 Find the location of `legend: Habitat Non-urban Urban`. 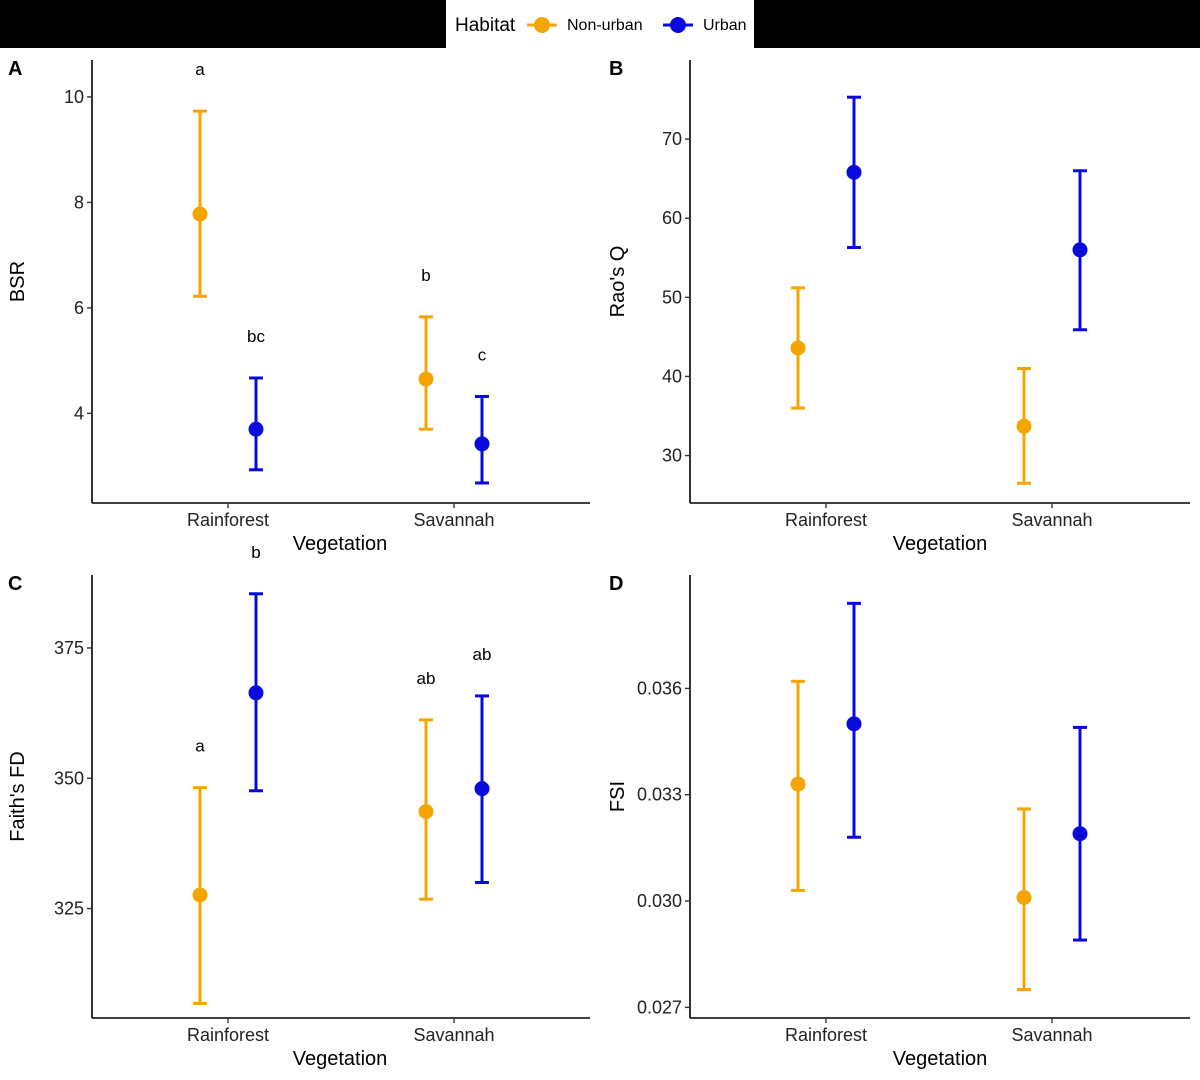

legend: Habitat Non-urban Urban is located at coordinates (600, 24).